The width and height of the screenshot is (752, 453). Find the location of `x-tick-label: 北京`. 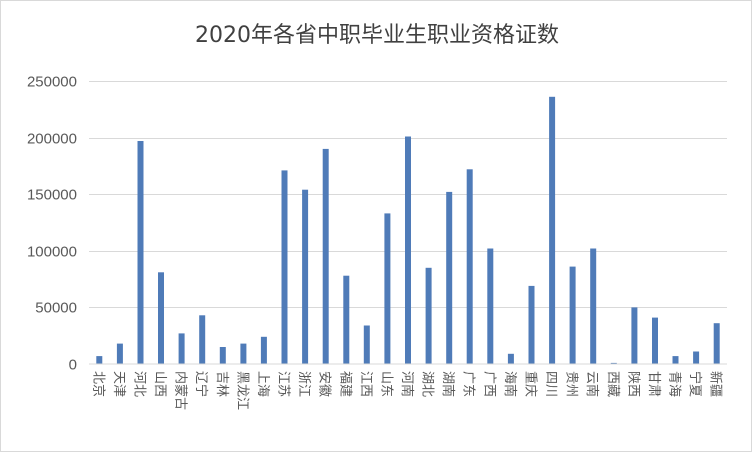

x-tick-label: 北京 is located at coordinates (97, 384).